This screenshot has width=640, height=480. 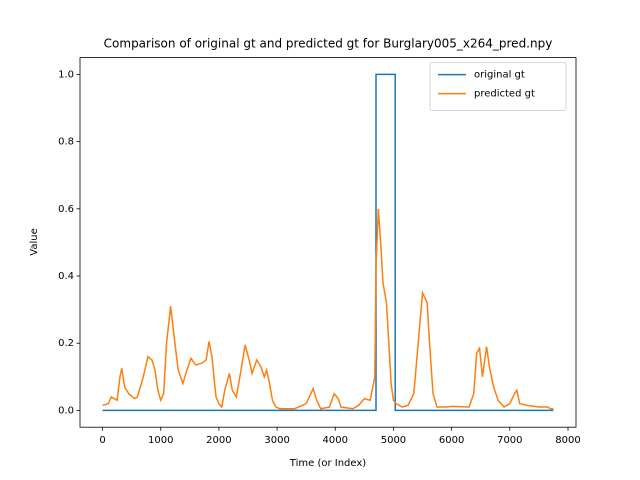 I want to click on x-tick-label: 0, so click(x=102, y=440).